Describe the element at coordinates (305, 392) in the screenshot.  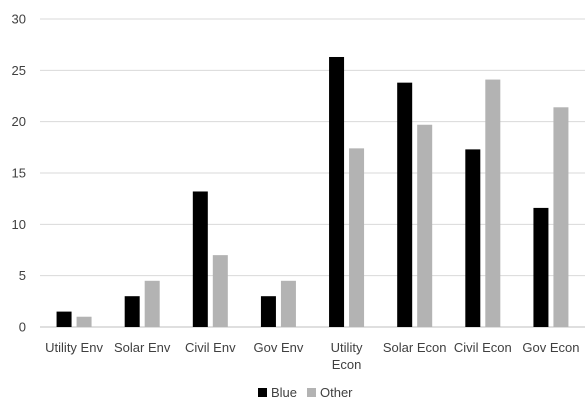
I see `legend: Blue Other` at that location.